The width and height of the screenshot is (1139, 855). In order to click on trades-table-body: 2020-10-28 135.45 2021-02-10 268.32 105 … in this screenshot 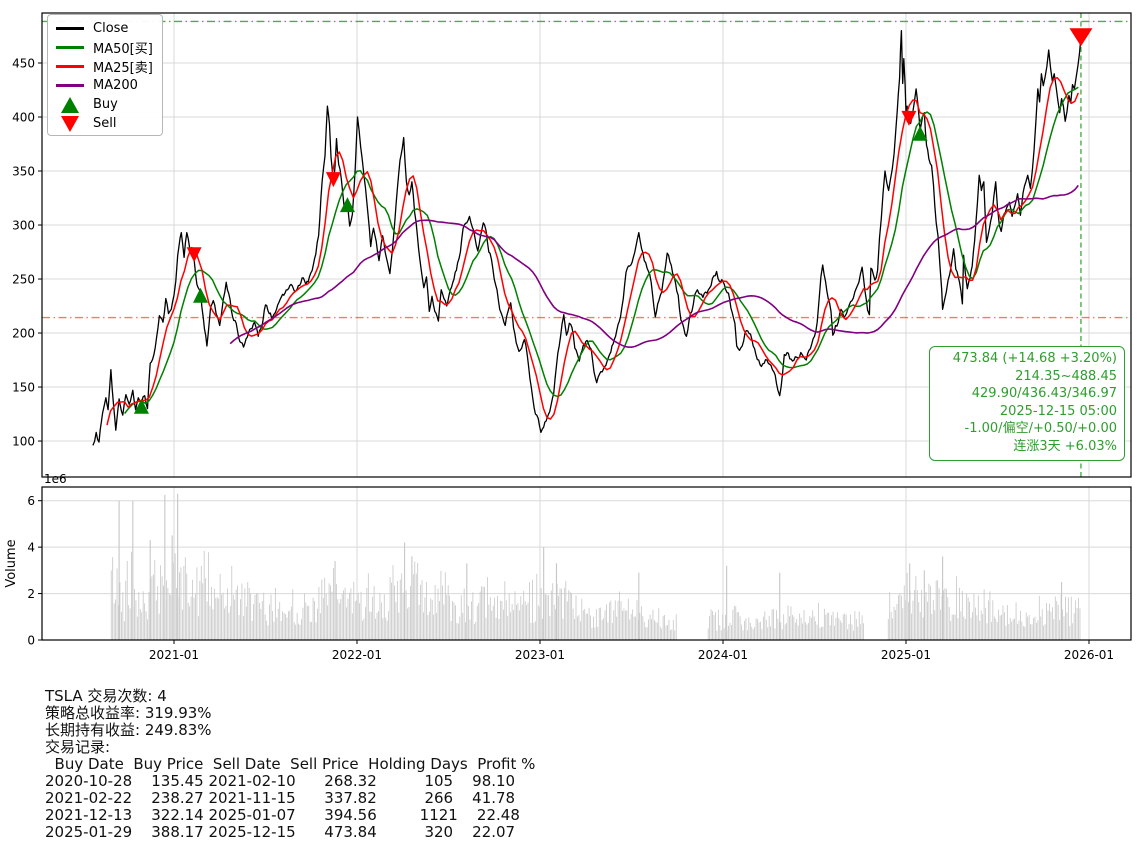, I will do `click(290, 807)`.